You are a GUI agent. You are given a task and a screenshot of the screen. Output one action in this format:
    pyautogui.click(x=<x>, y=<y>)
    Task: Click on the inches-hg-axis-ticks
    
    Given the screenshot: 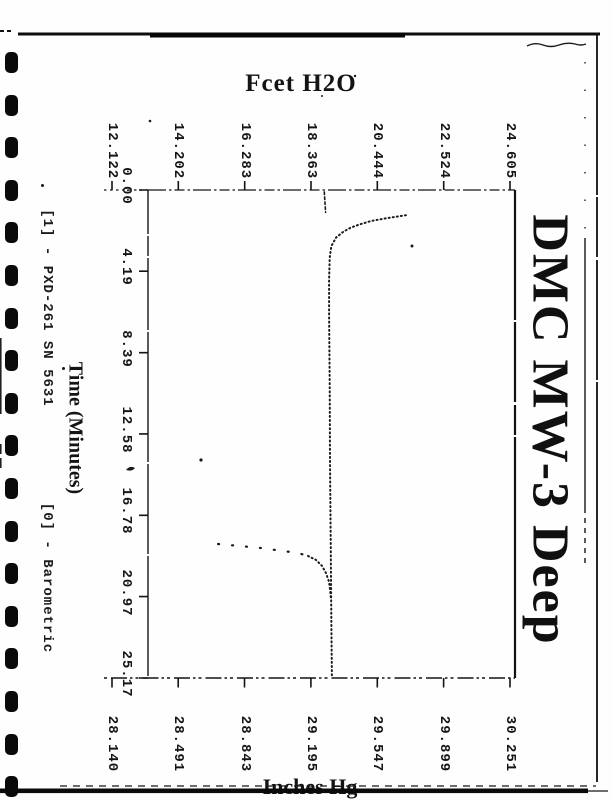 What is the action you would take?
    pyautogui.click(x=311, y=683)
    